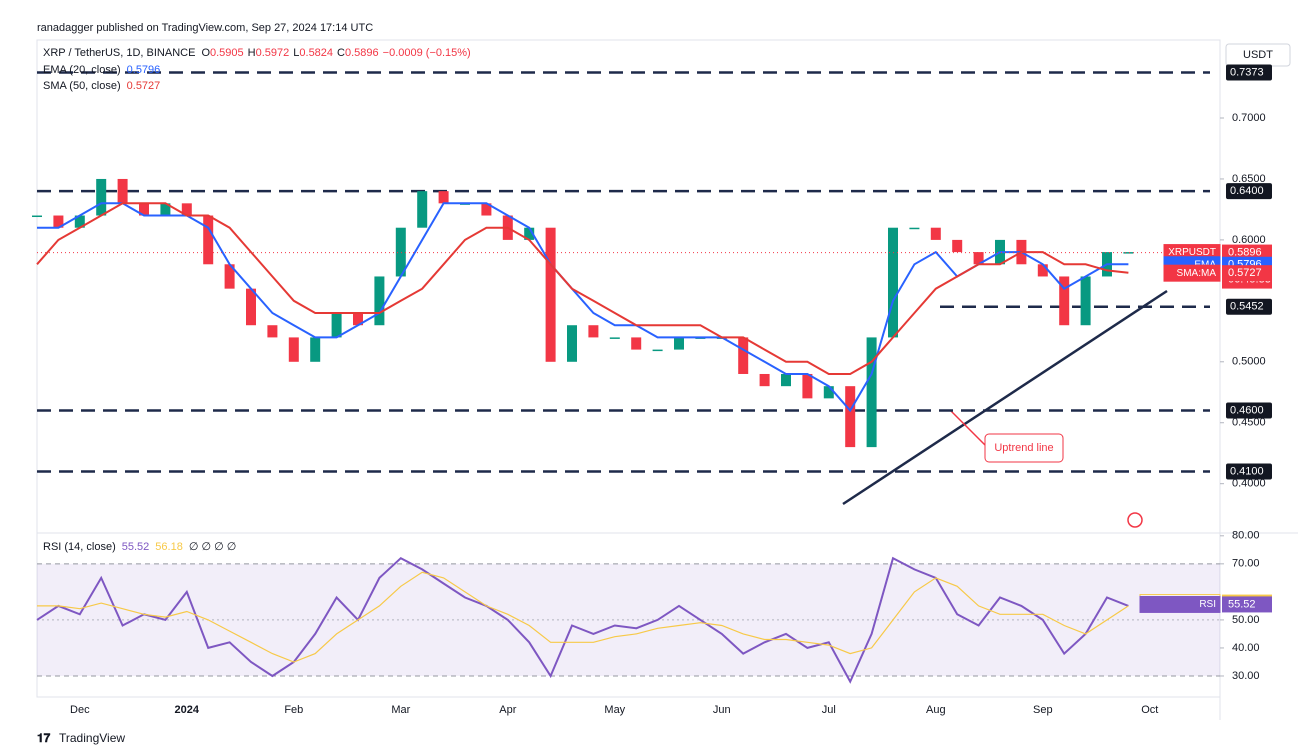 The width and height of the screenshot is (1298, 752). What do you see at coordinates (187, 710) in the screenshot?
I see `x-tick-label: 2024` at bounding box center [187, 710].